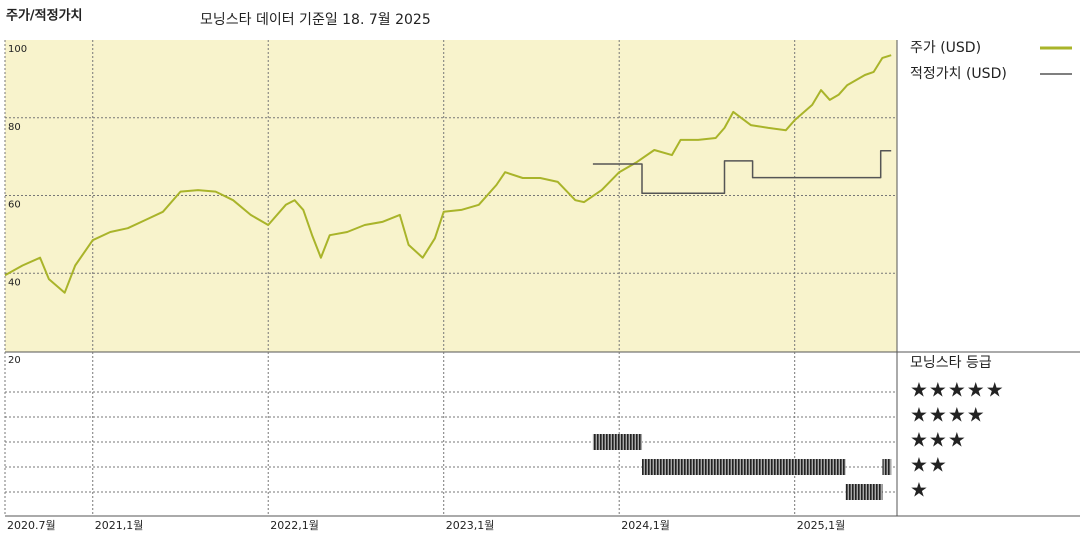 The height and width of the screenshot is (540, 1080). I want to click on x-tick-label: 2020.7월, so click(31, 525).